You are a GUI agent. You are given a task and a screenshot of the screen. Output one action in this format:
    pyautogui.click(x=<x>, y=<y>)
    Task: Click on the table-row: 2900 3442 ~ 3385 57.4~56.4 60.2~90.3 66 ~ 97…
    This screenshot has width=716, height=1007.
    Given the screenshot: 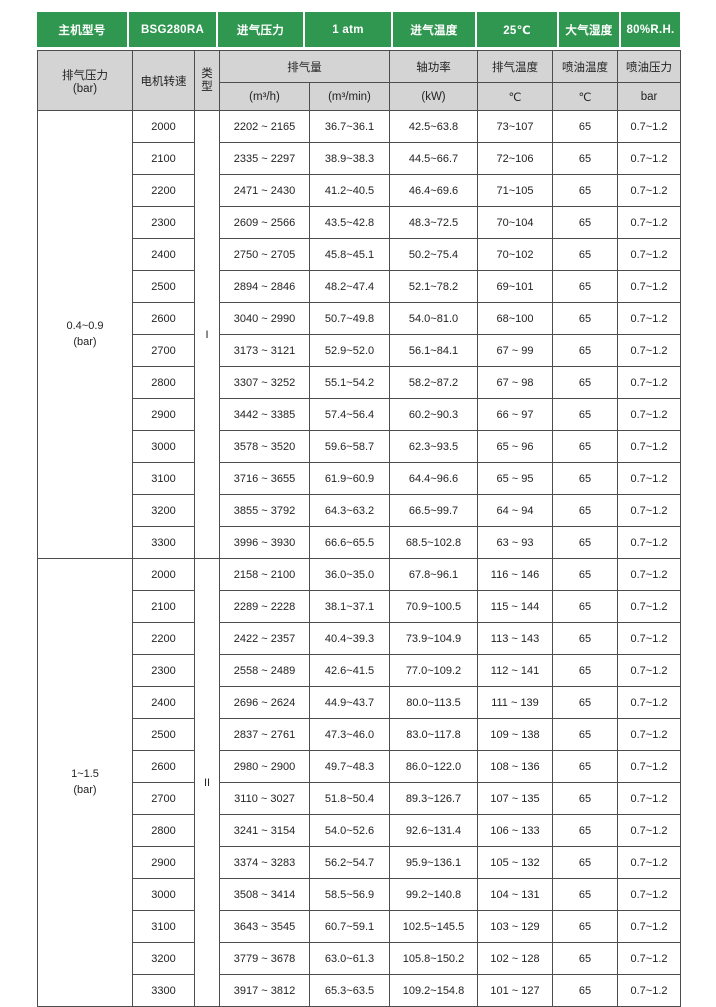 What is the action you would take?
    pyautogui.click(x=359, y=414)
    